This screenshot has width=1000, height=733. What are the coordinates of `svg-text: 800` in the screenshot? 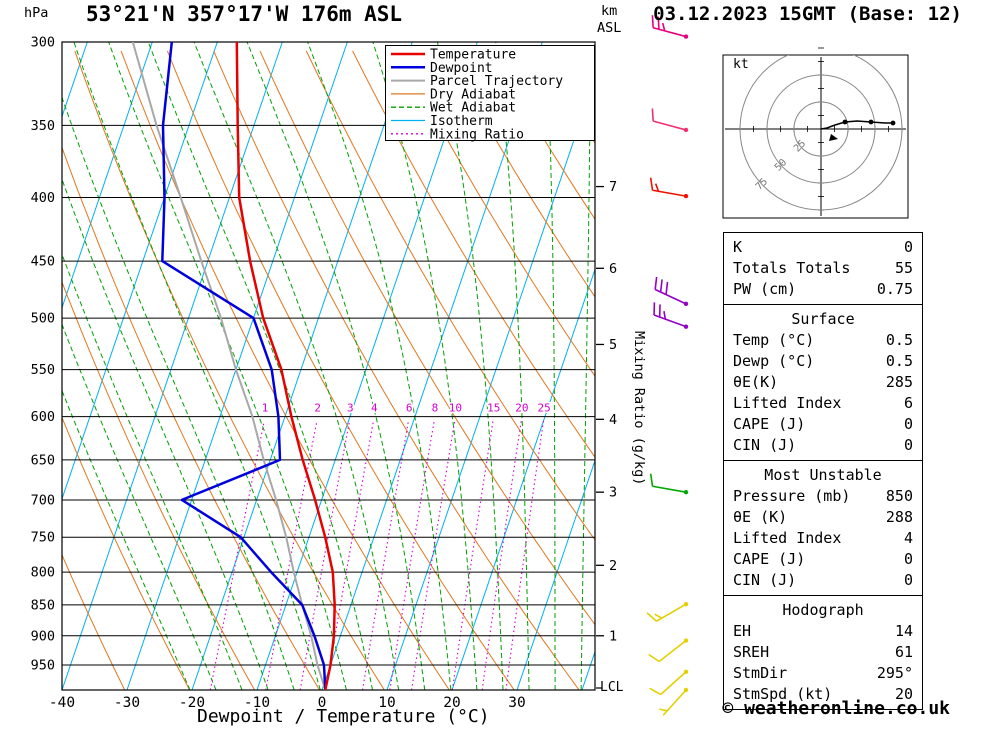 It's located at (43, 573).